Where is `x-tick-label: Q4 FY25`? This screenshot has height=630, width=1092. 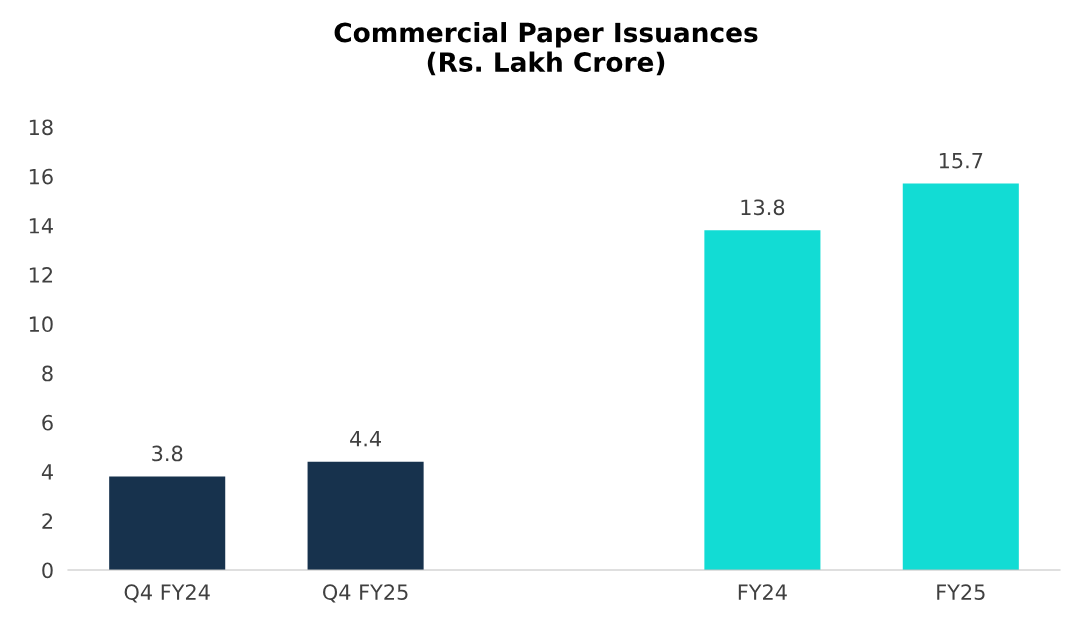
x-tick-label: Q4 FY25 is located at coordinates (365, 593).